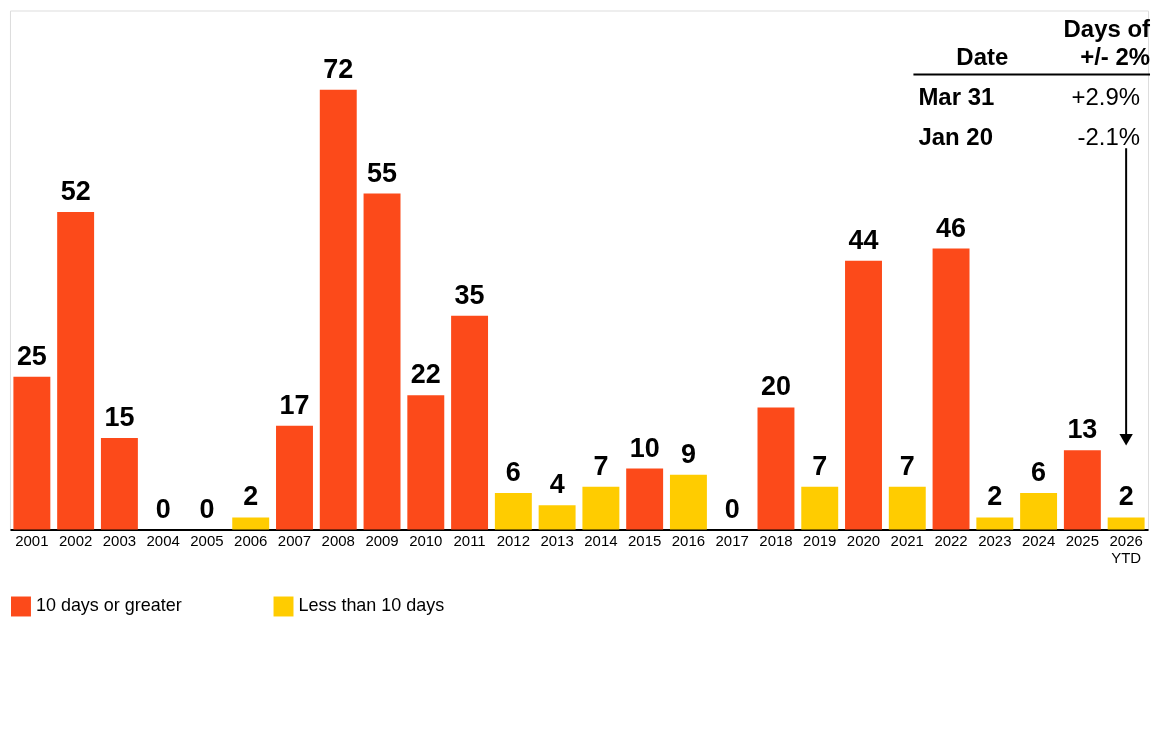  I want to click on data-label: 25, so click(31, 355).